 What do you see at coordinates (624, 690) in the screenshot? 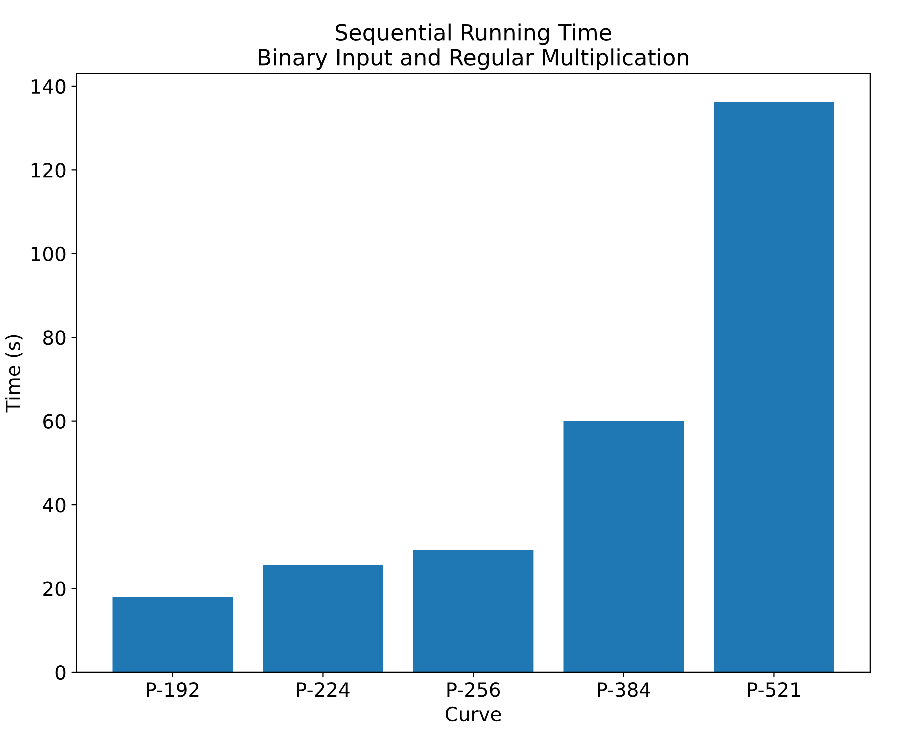
I see `x-tick-label: P-384` at bounding box center [624, 690].